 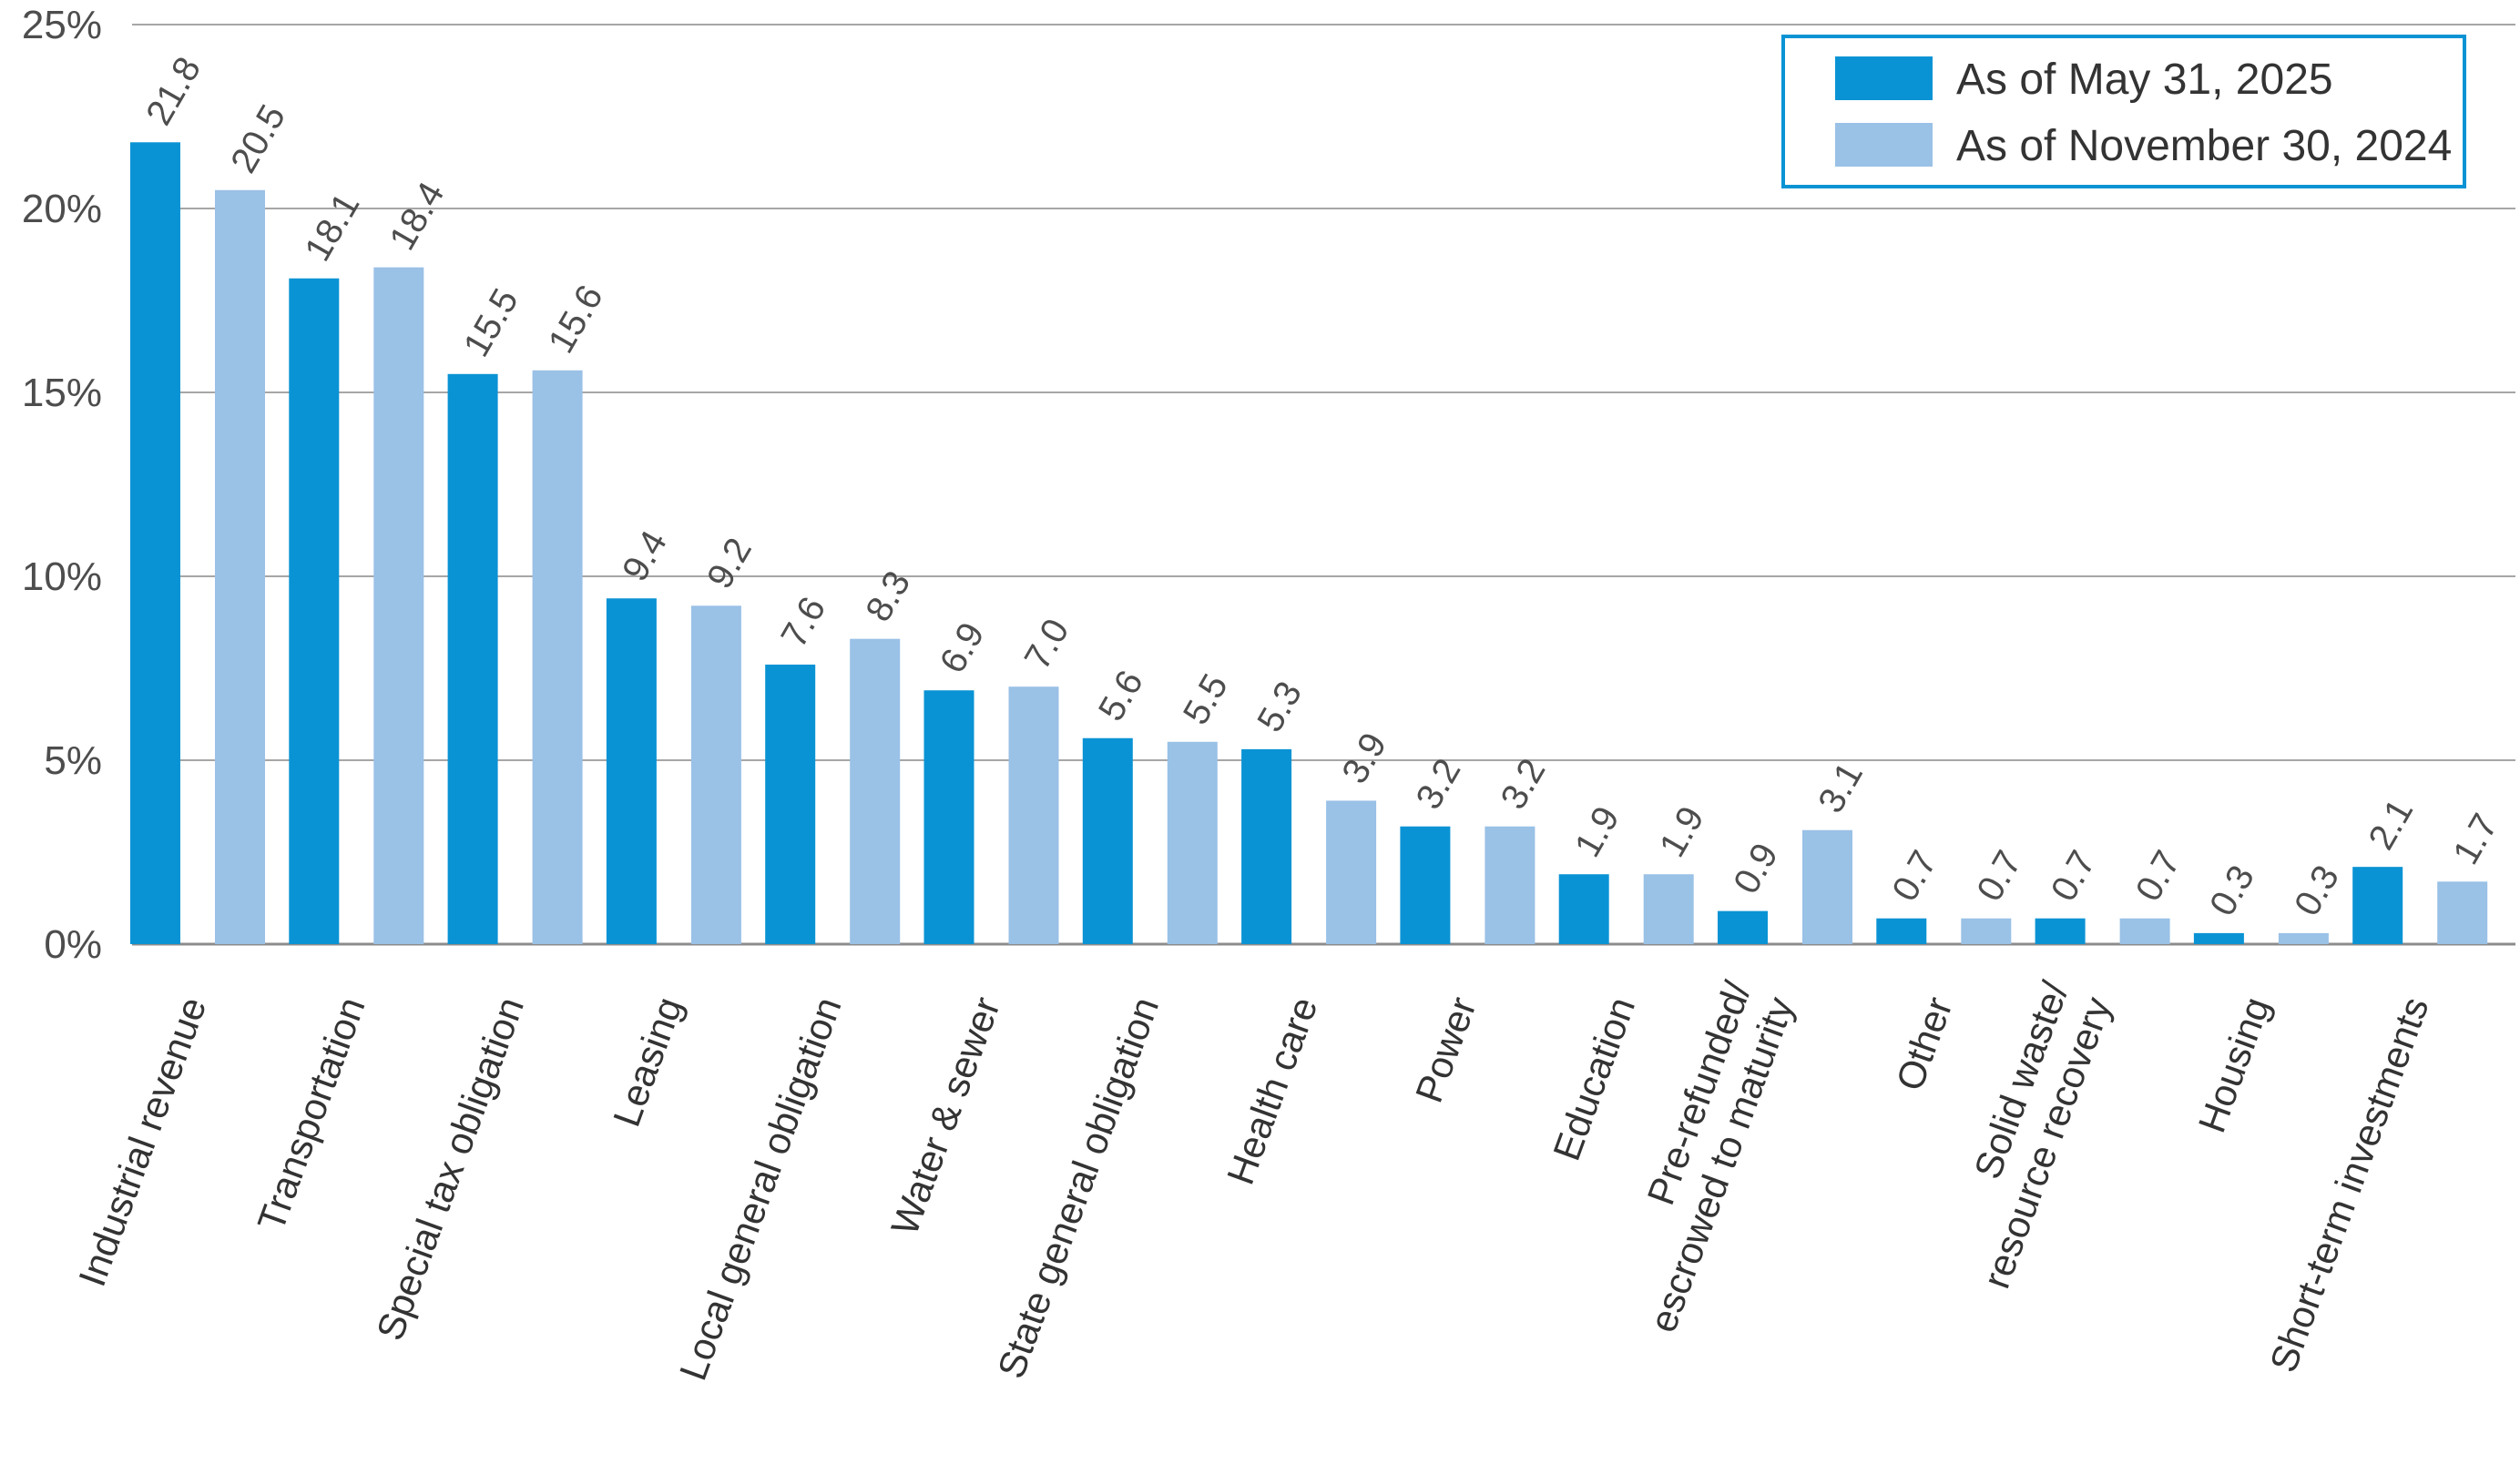 I want to click on x-tick-label: Special tax obligation, so click(x=450, y=1168).